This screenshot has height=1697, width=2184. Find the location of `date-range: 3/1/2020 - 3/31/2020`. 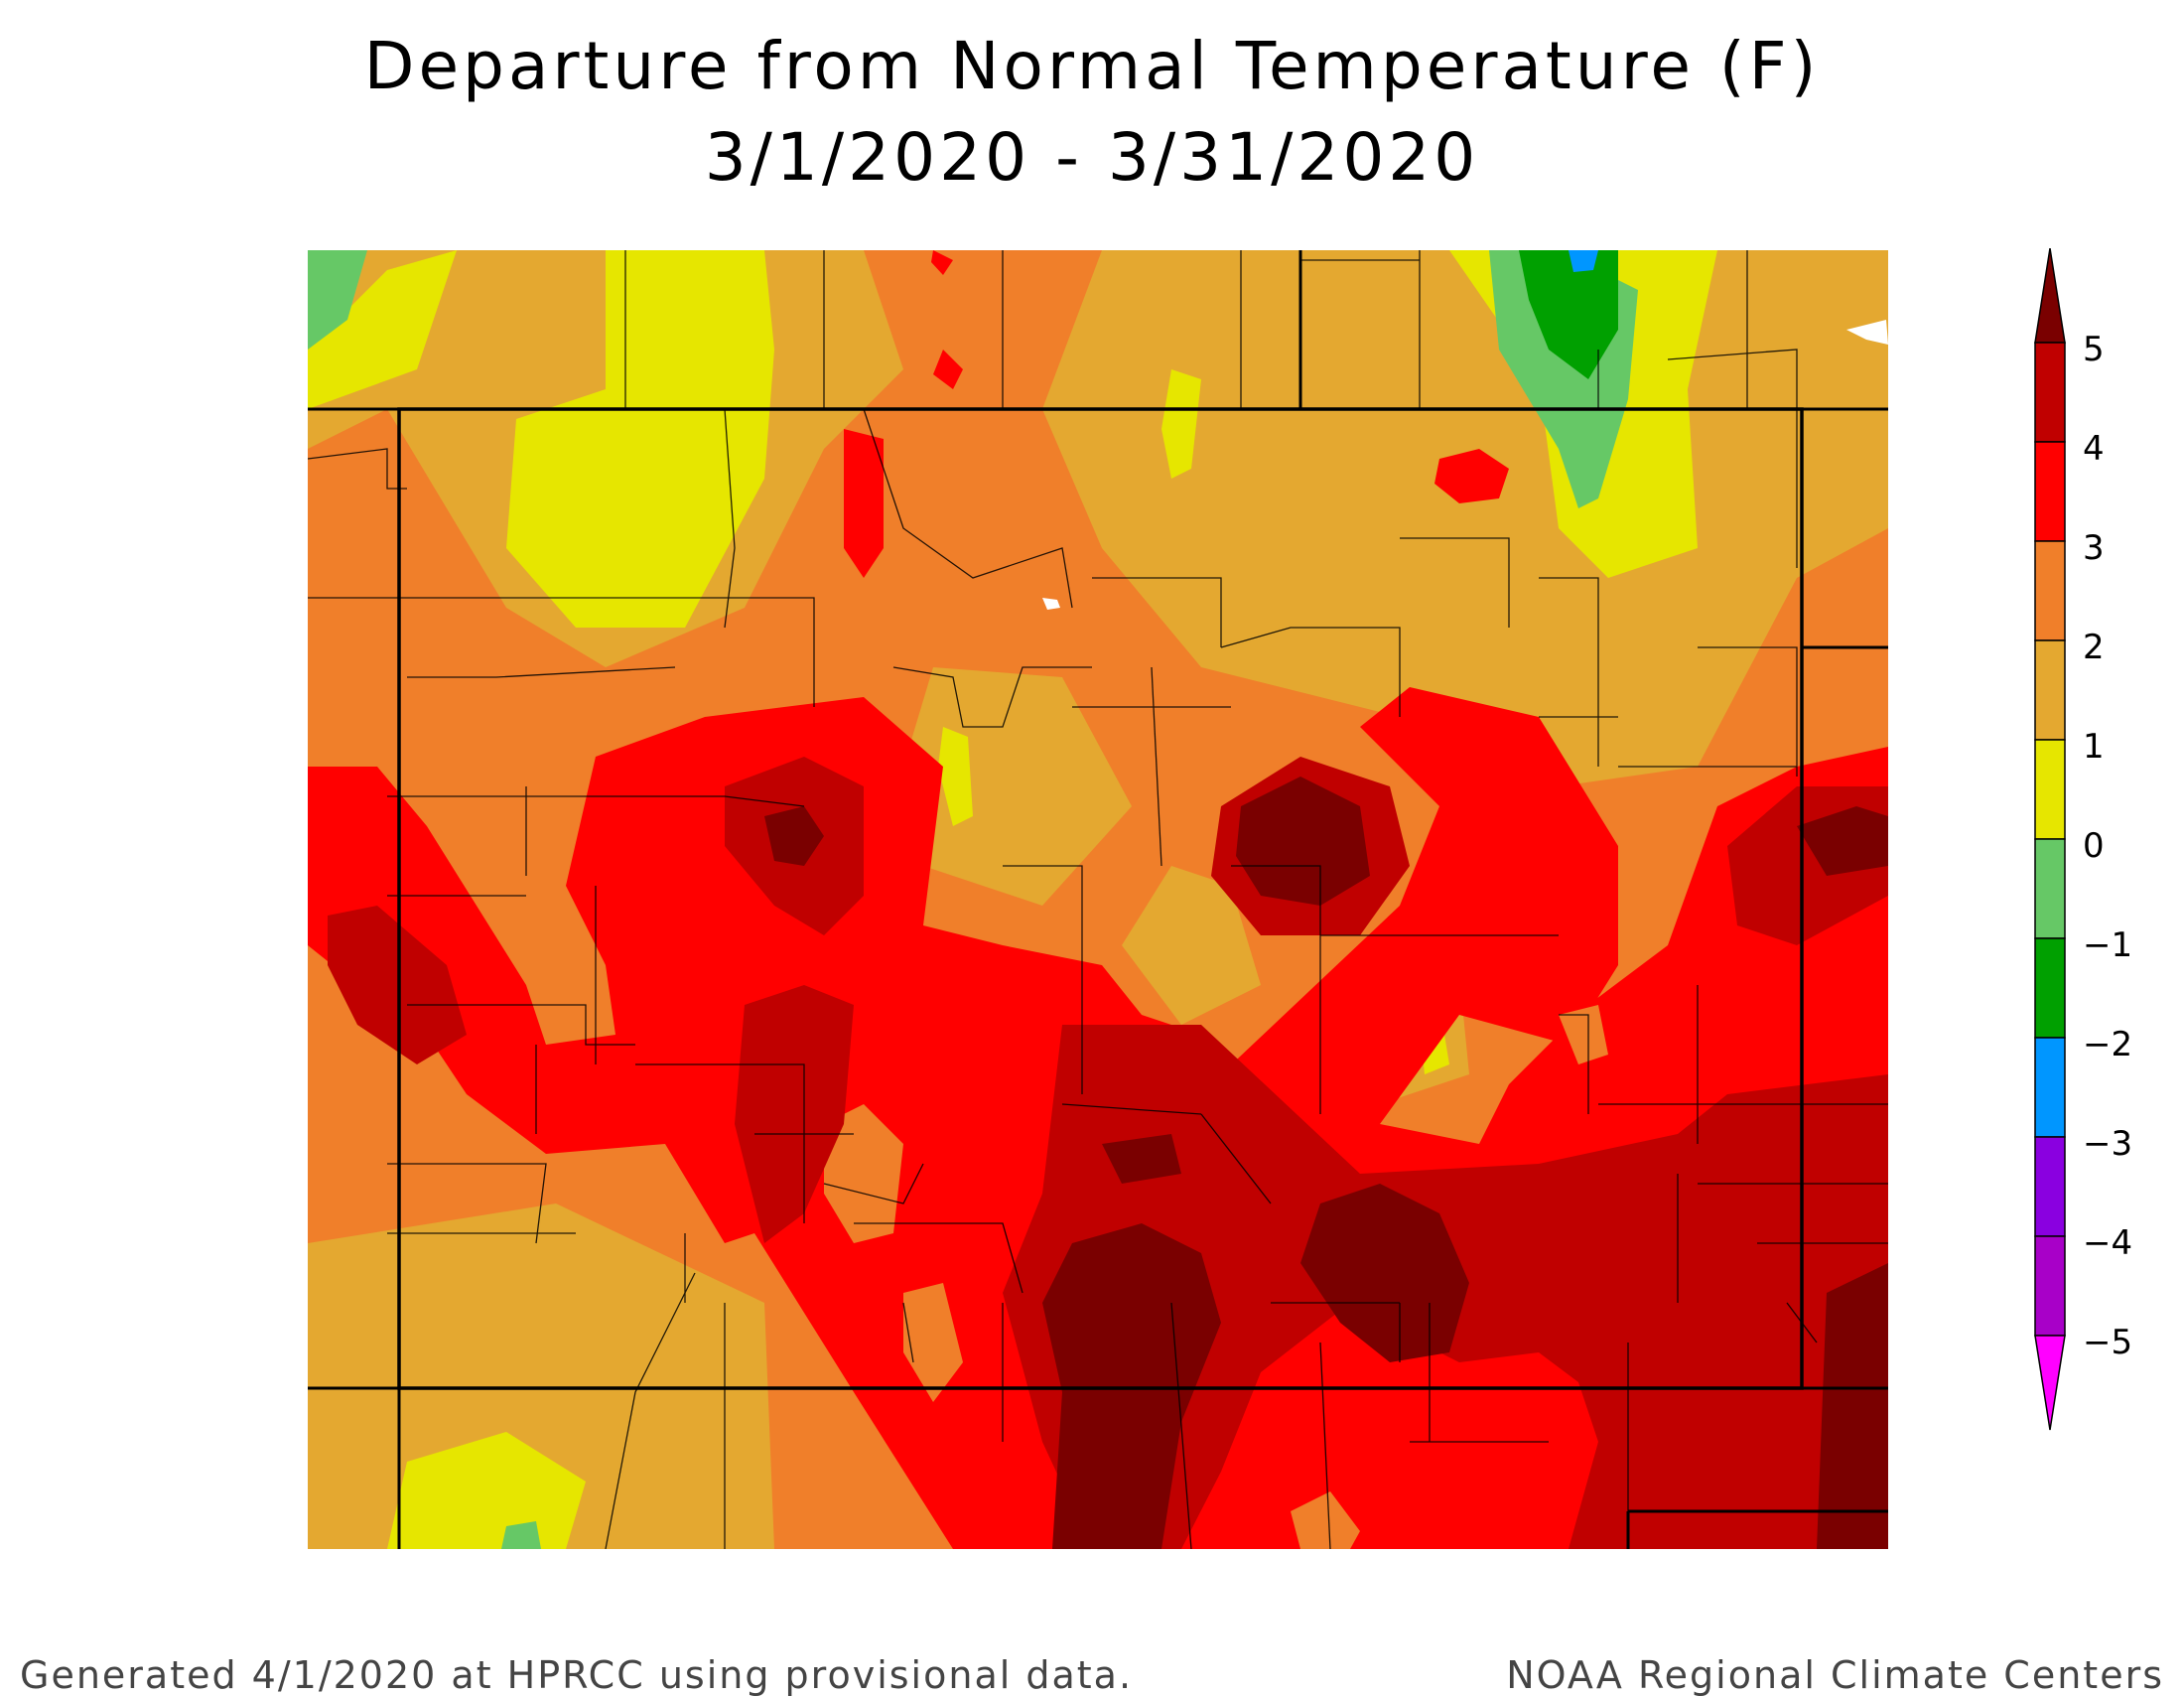

date-range: 3/1/2020 - 3/31/2020 is located at coordinates (1092, 157).